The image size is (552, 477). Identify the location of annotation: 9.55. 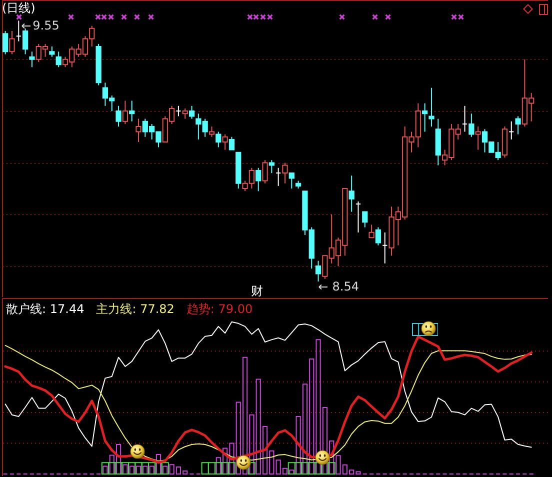
(46, 25).